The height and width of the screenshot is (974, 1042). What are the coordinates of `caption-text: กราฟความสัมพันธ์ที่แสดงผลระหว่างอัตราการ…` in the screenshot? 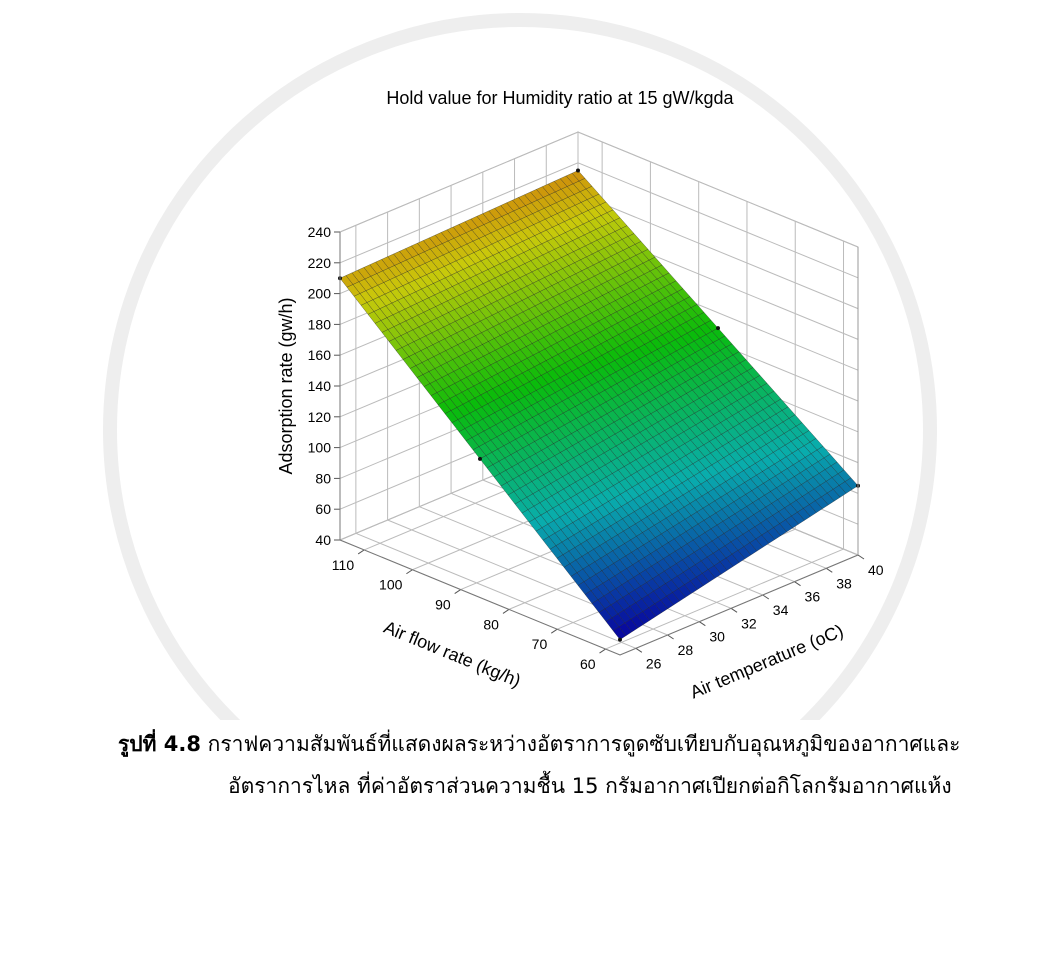 It's located at (584, 744).